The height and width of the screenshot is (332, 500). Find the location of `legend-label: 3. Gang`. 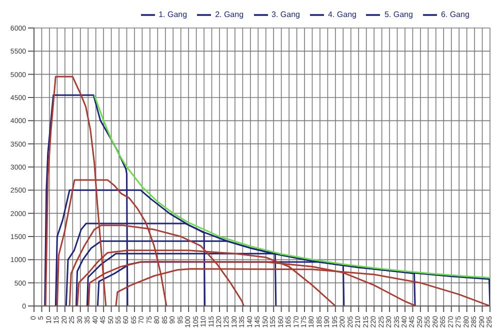

legend-label: 3. Gang is located at coordinates (286, 15).